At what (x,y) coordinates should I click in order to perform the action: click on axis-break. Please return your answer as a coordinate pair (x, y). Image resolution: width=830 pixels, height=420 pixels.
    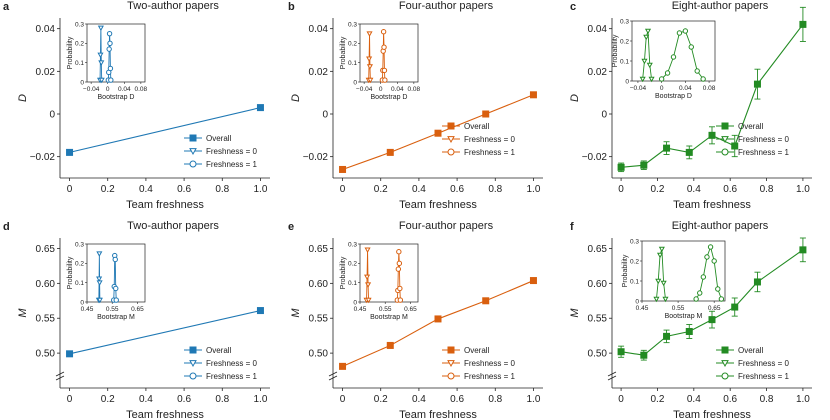
    Looking at the image, I should click on (60, 378).